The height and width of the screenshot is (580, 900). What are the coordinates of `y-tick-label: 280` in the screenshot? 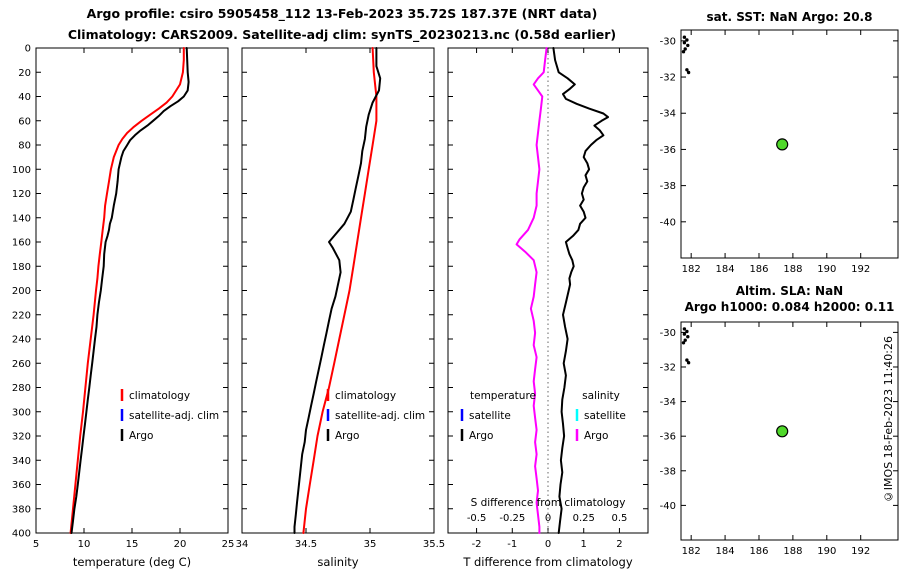 It's located at (21, 388).